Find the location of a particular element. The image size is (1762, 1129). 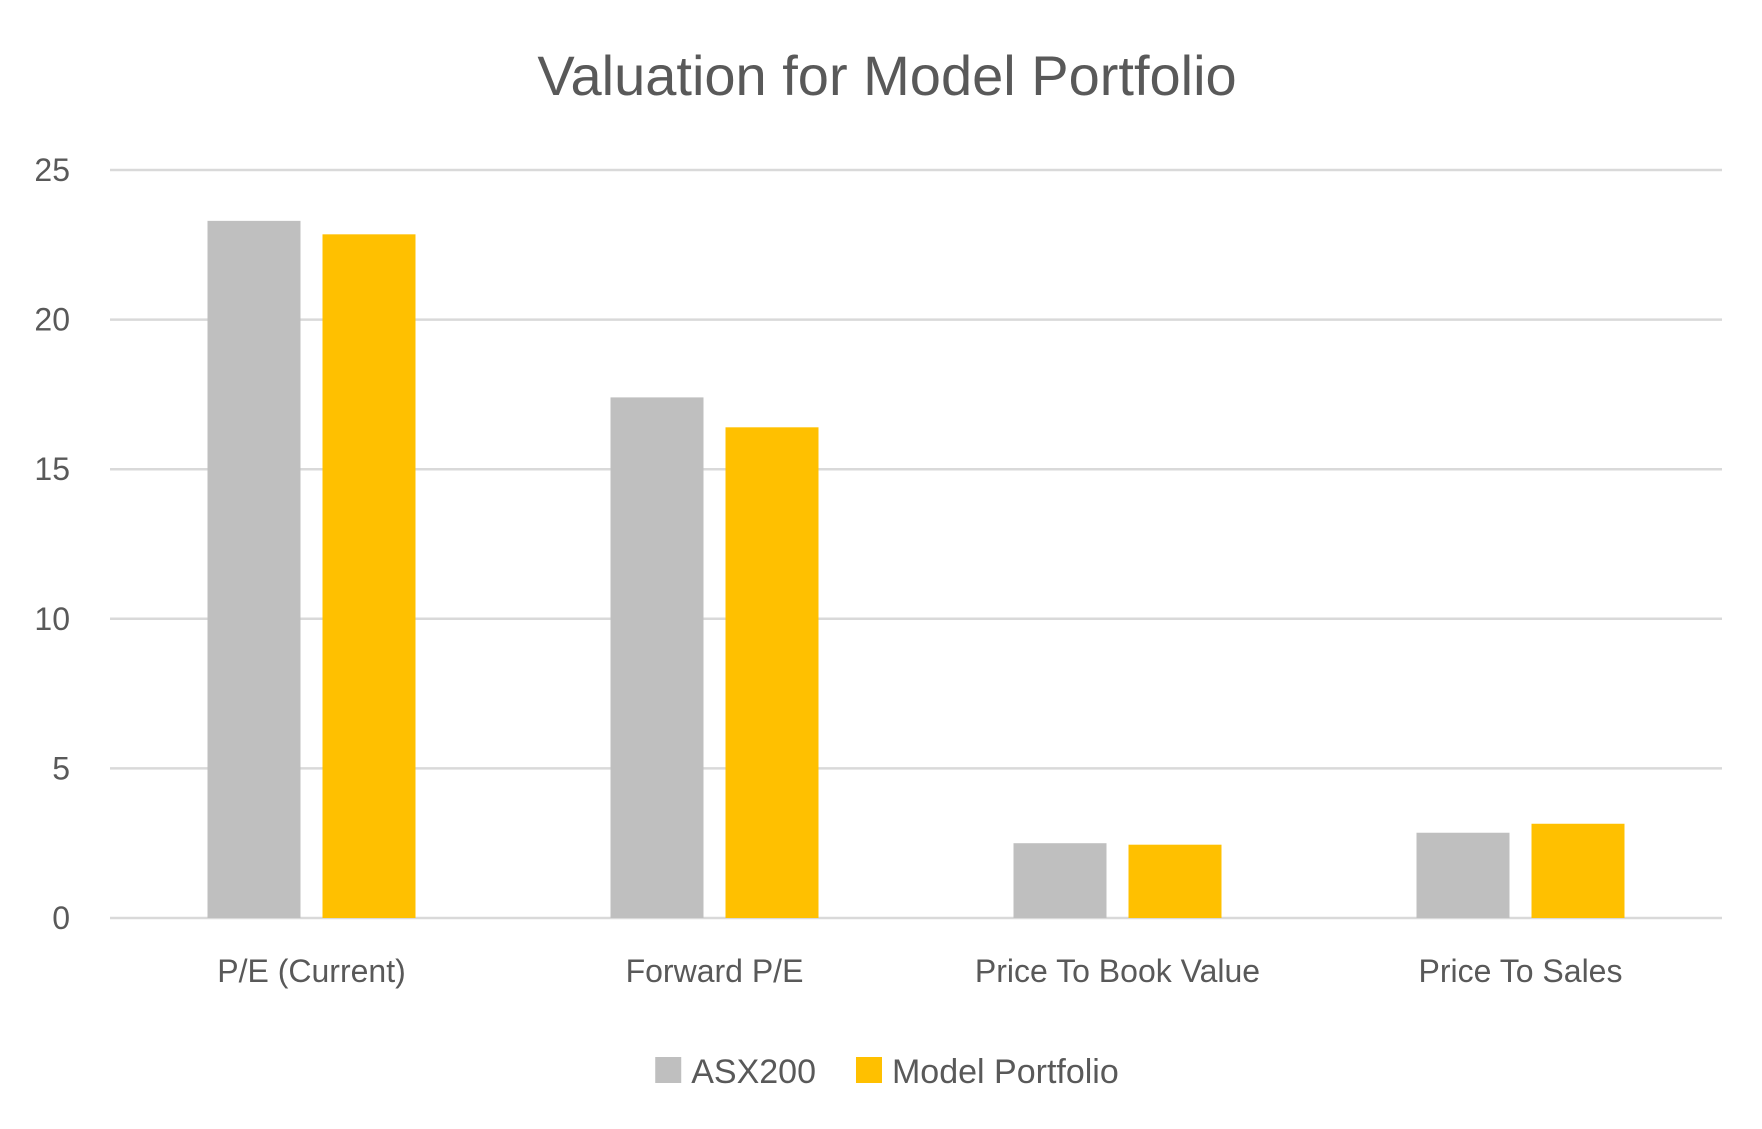

y-tick-label: 10 is located at coordinates (52, 619).